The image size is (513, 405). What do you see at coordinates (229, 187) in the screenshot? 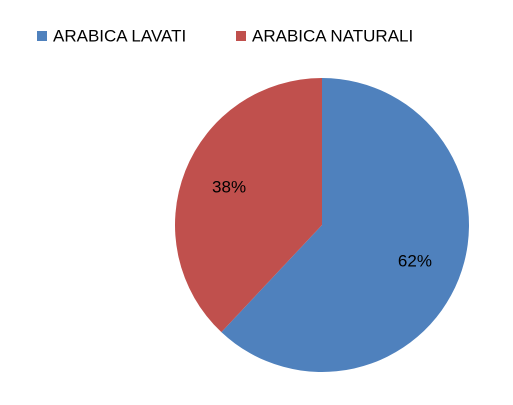
I see `data-label: 38%` at bounding box center [229, 187].